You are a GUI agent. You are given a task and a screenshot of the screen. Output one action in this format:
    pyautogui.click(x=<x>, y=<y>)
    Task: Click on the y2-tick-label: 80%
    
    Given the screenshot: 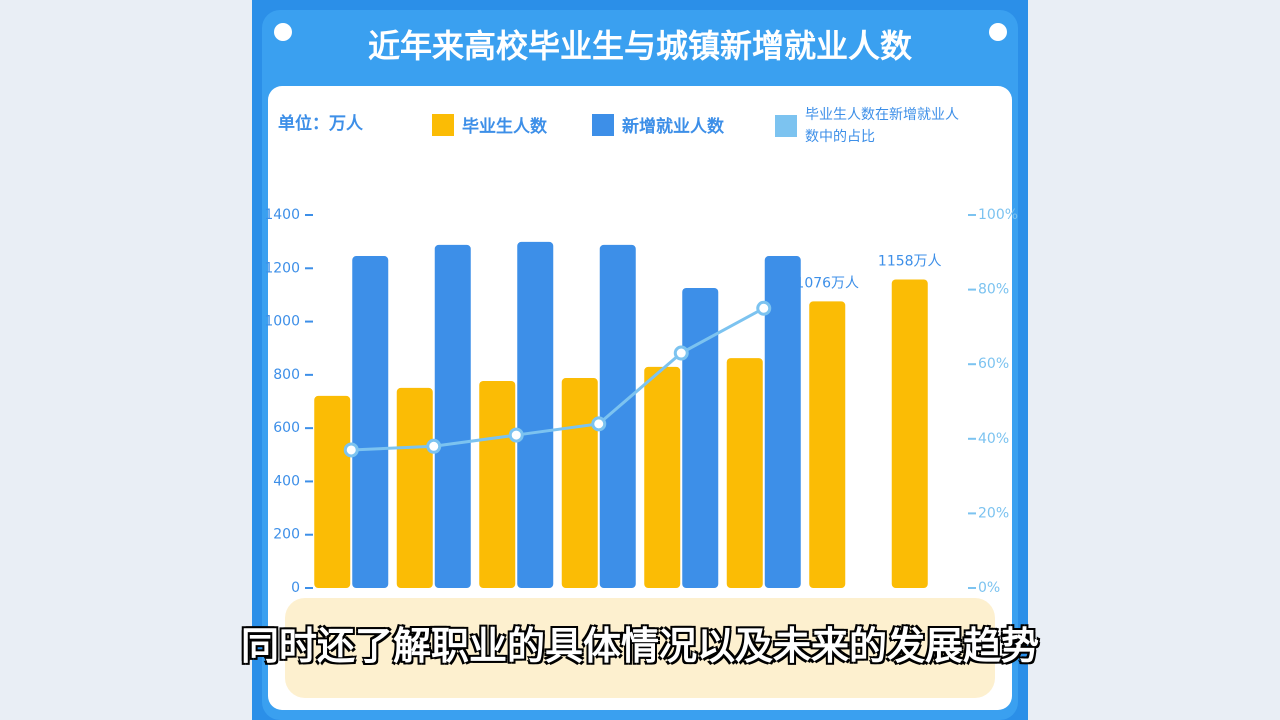 What is the action you would take?
    pyautogui.click(x=993, y=290)
    